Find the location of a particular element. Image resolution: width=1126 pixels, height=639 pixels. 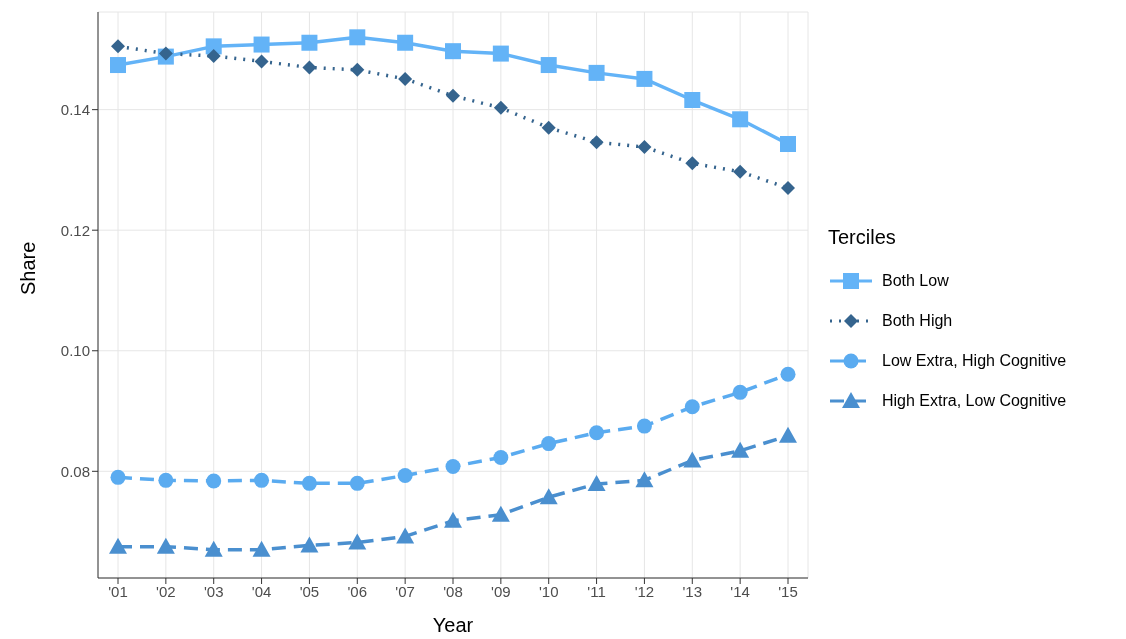

x-tick-label: '09 is located at coordinates (501, 591).